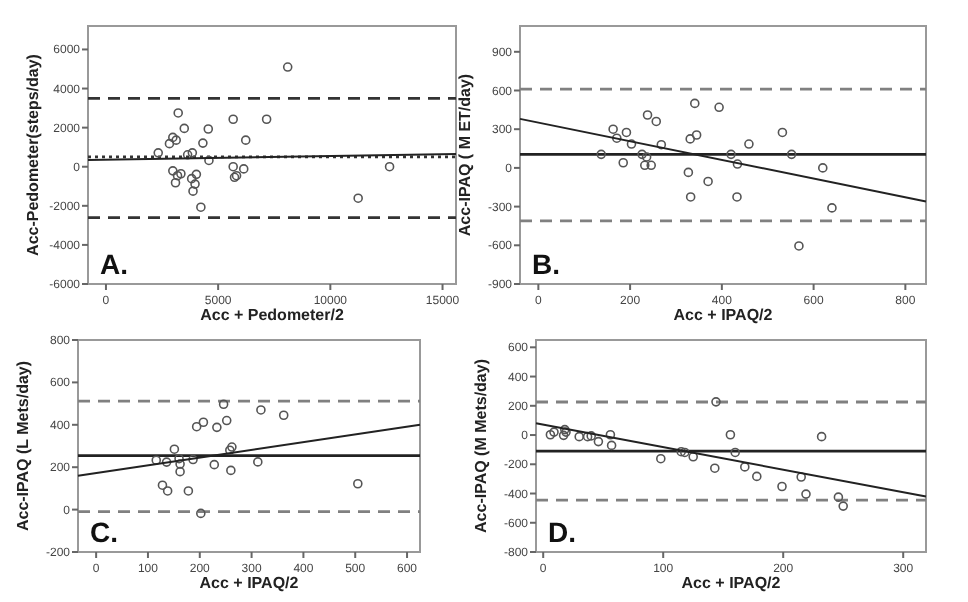 The image size is (968, 602). Describe the element at coordinates (546, 264) in the screenshot. I see `annotation: B.` at that location.